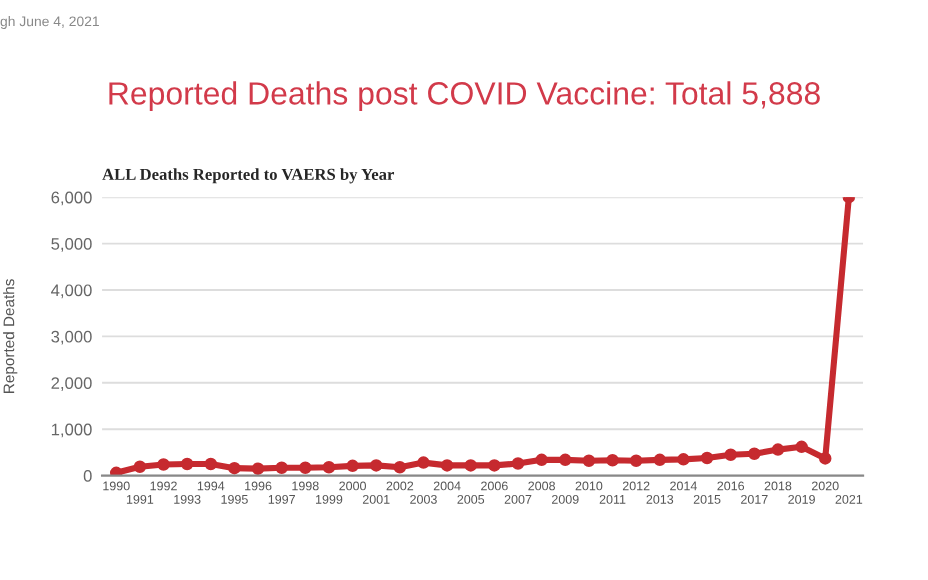 This screenshot has height=580, width=928. What do you see at coordinates (71, 198) in the screenshot?
I see `y-tick-label: 6,000` at bounding box center [71, 198].